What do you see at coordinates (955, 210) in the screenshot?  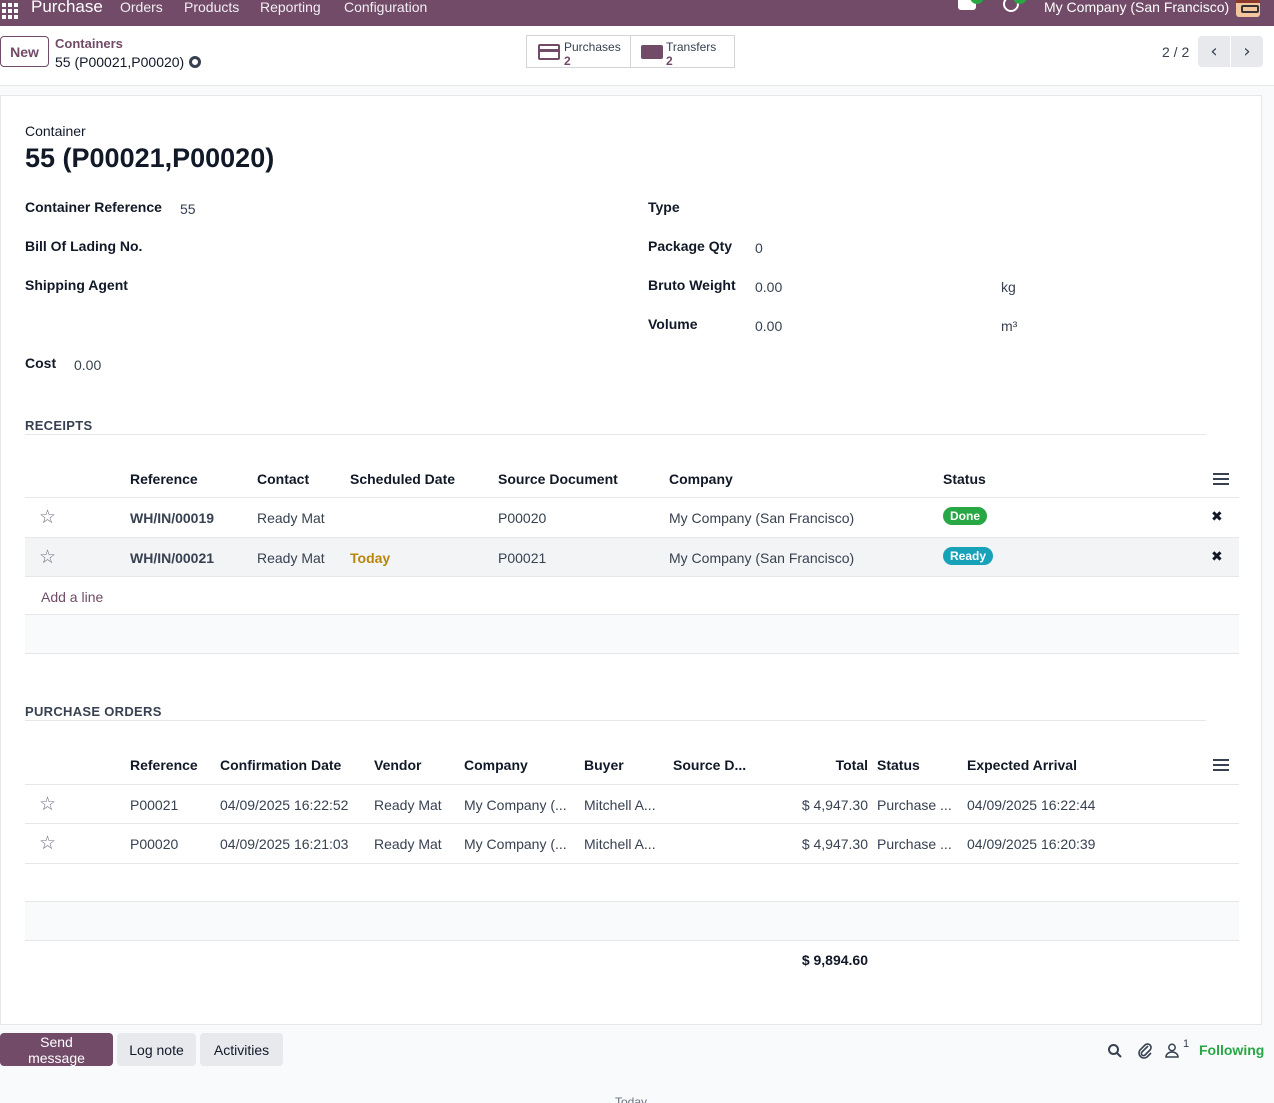 I see `type-field` at bounding box center [955, 210].